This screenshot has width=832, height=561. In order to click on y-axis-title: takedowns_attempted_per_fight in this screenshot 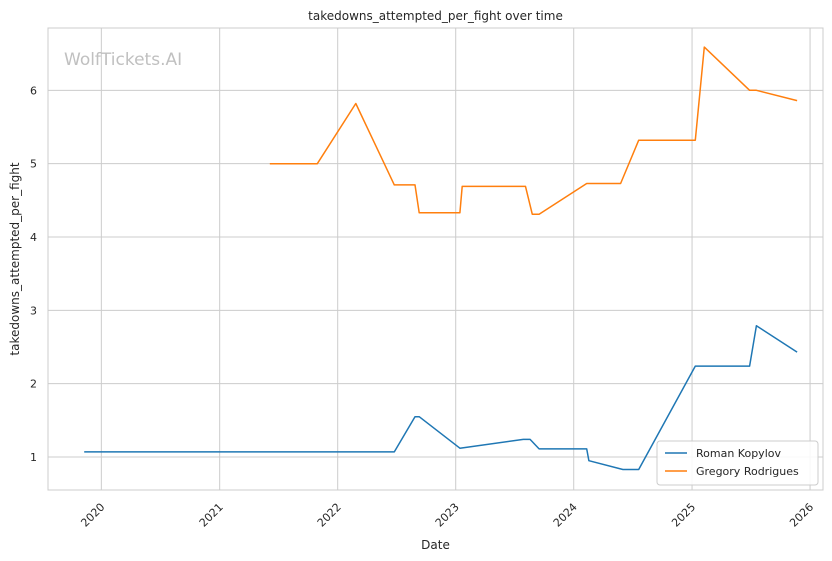, I will do `click(15, 258)`.